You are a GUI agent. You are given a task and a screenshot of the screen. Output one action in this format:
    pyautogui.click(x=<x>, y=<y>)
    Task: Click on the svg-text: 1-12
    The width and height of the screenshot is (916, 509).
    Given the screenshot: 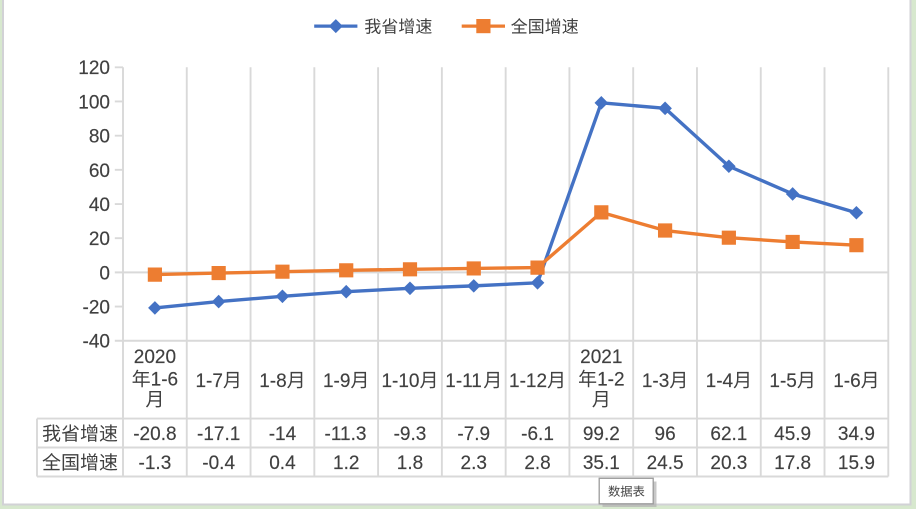 What is the action you would take?
    pyautogui.click(x=528, y=381)
    